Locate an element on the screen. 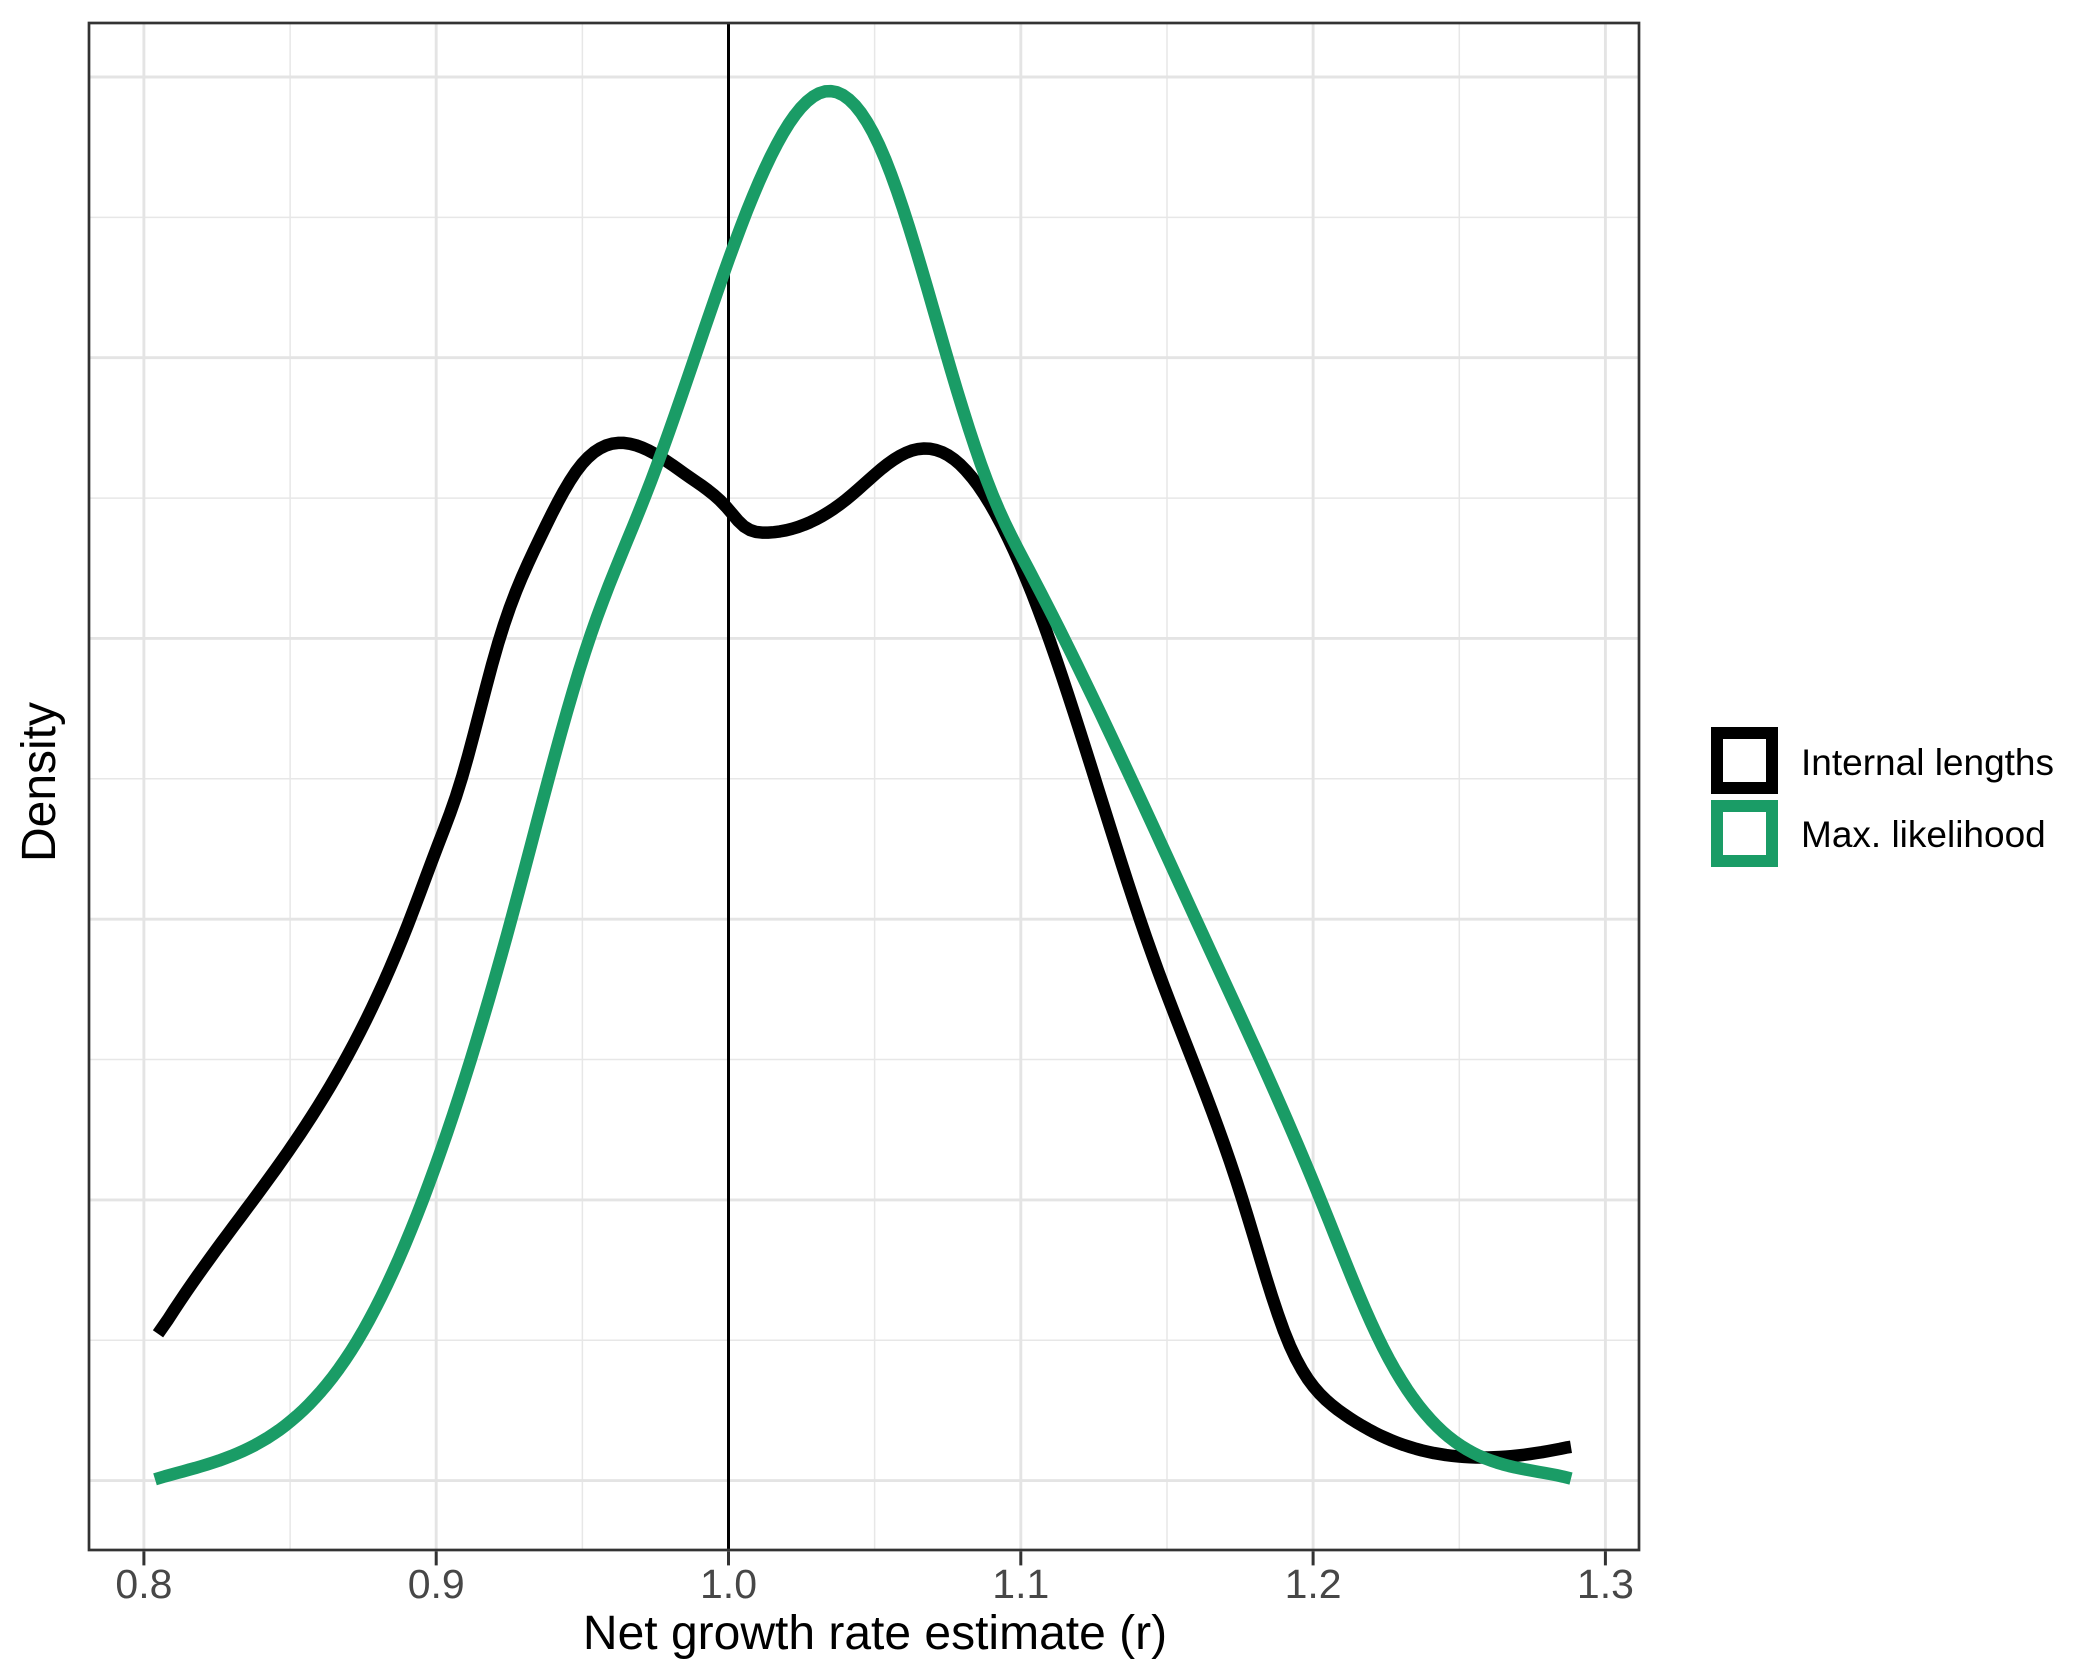 The width and height of the screenshot is (2100, 1680). svg-text: 1.2 is located at coordinates (1313, 1584).